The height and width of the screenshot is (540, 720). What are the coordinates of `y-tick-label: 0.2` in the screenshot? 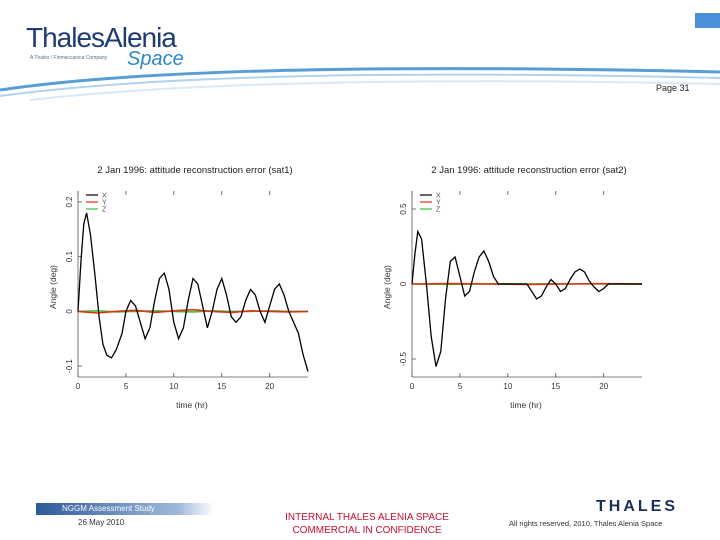 It's located at (69, 202).